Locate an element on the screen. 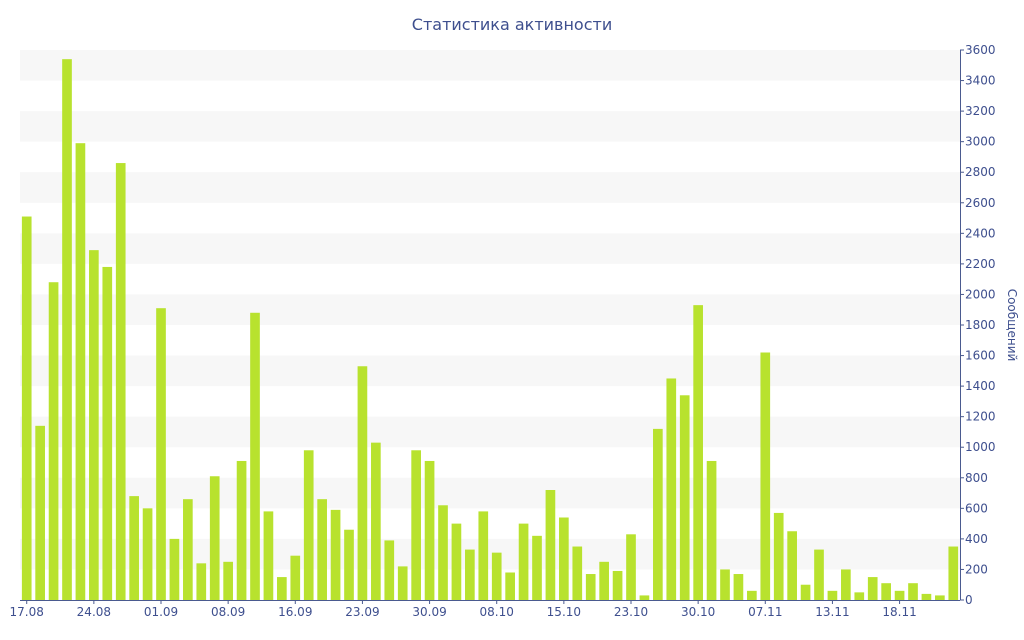 The height and width of the screenshot is (640, 1024). x-tick-label: 23.09 is located at coordinates (362, 612).